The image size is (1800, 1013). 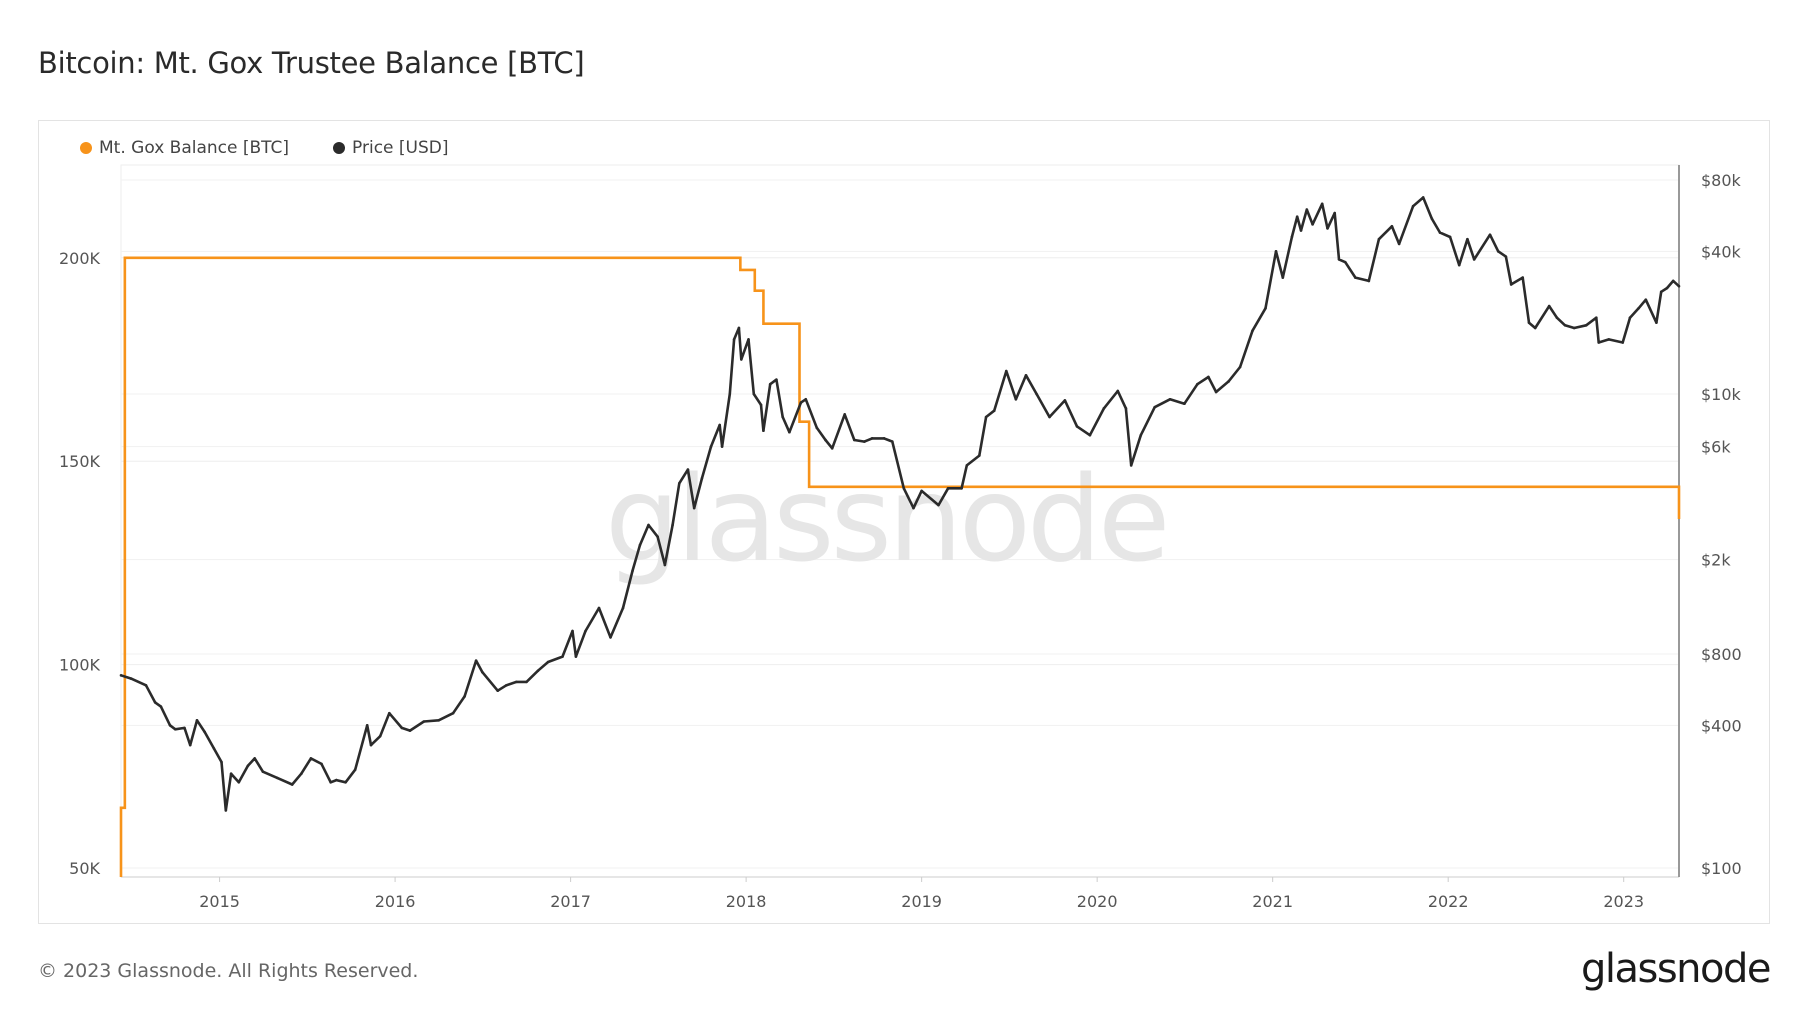 What do you see at coordinates (1721, 251) in the screenshot?
I see `y-right-tick-label: $40k` at bounding box center [1721, 251].